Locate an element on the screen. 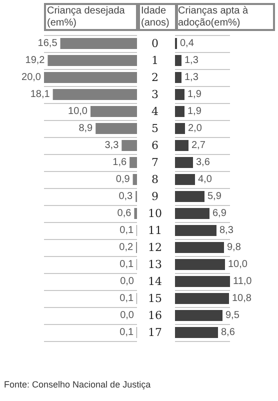 Image resolution: width=278 pixels, height=401 pixels. data-label: 8,9 is located at coordinates (86, 128).